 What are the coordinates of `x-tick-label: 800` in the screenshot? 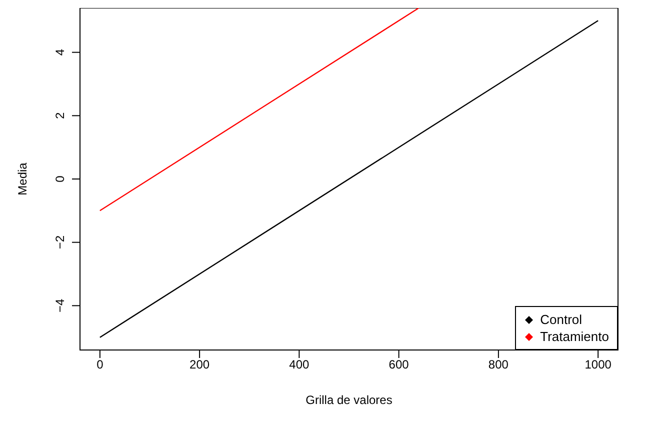 It's located at (498, 365).